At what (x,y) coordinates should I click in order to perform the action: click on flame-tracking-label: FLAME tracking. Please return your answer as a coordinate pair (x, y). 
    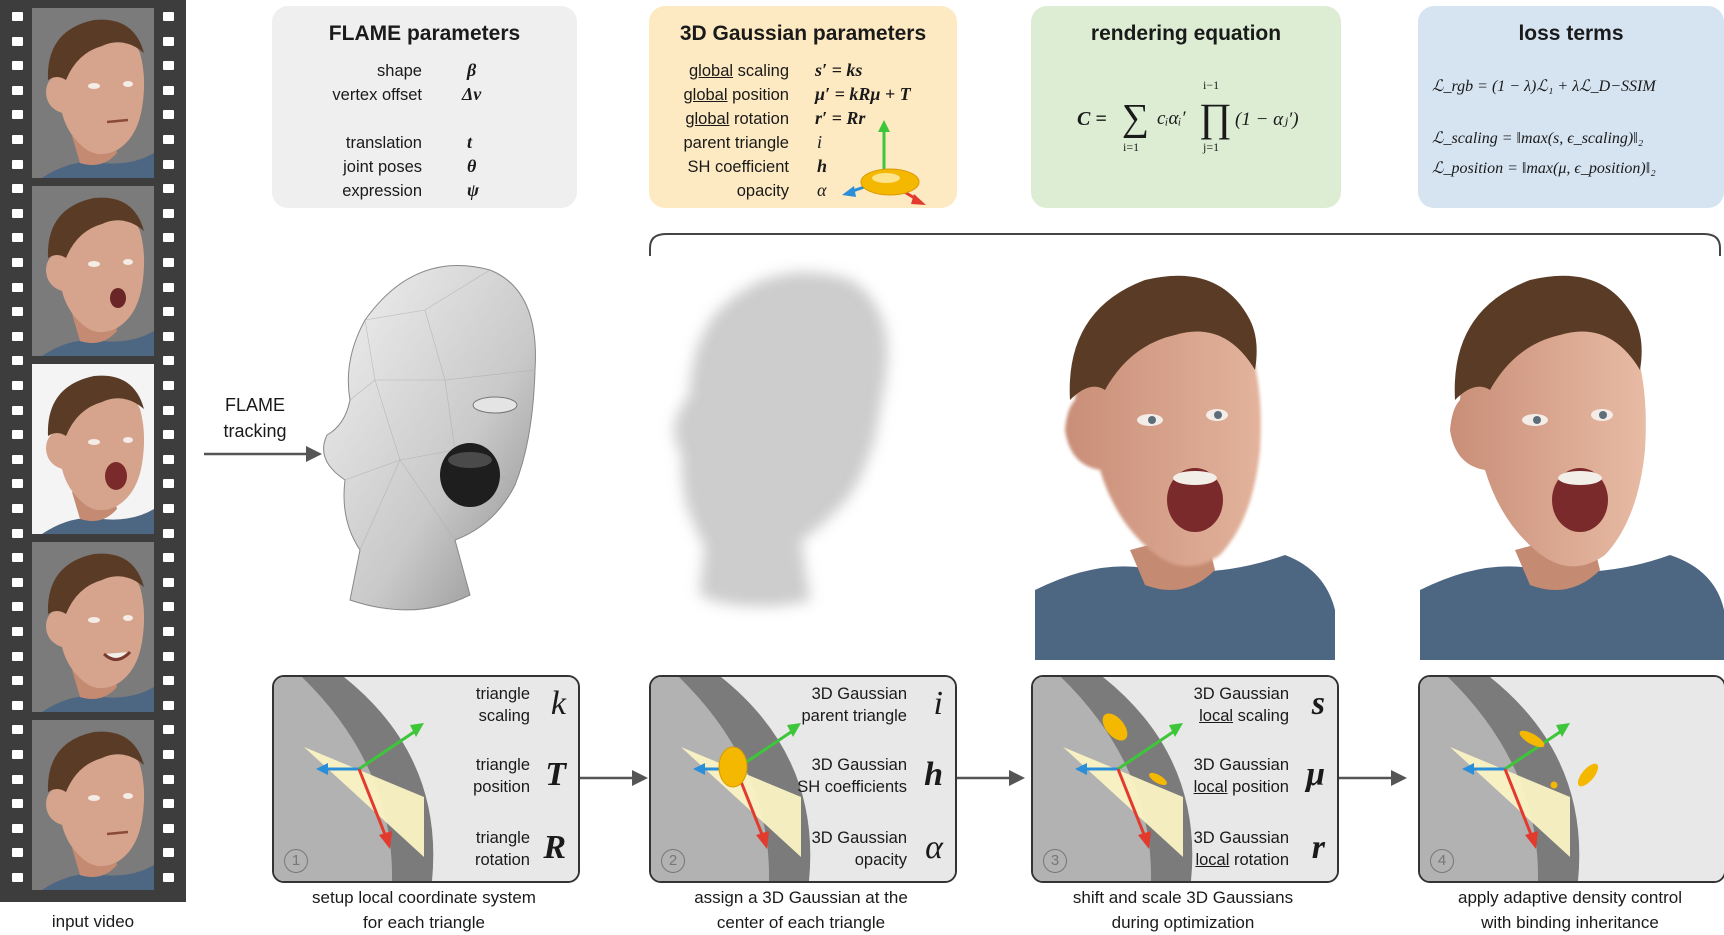
    Looking at the image, I should click on (255, 418).